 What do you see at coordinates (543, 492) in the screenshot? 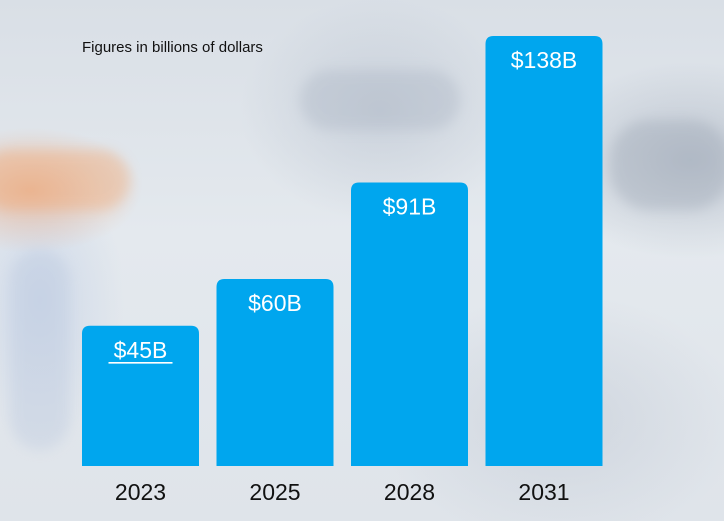
I see `category-label-2031: 2031` at bounding box center [543, 492].